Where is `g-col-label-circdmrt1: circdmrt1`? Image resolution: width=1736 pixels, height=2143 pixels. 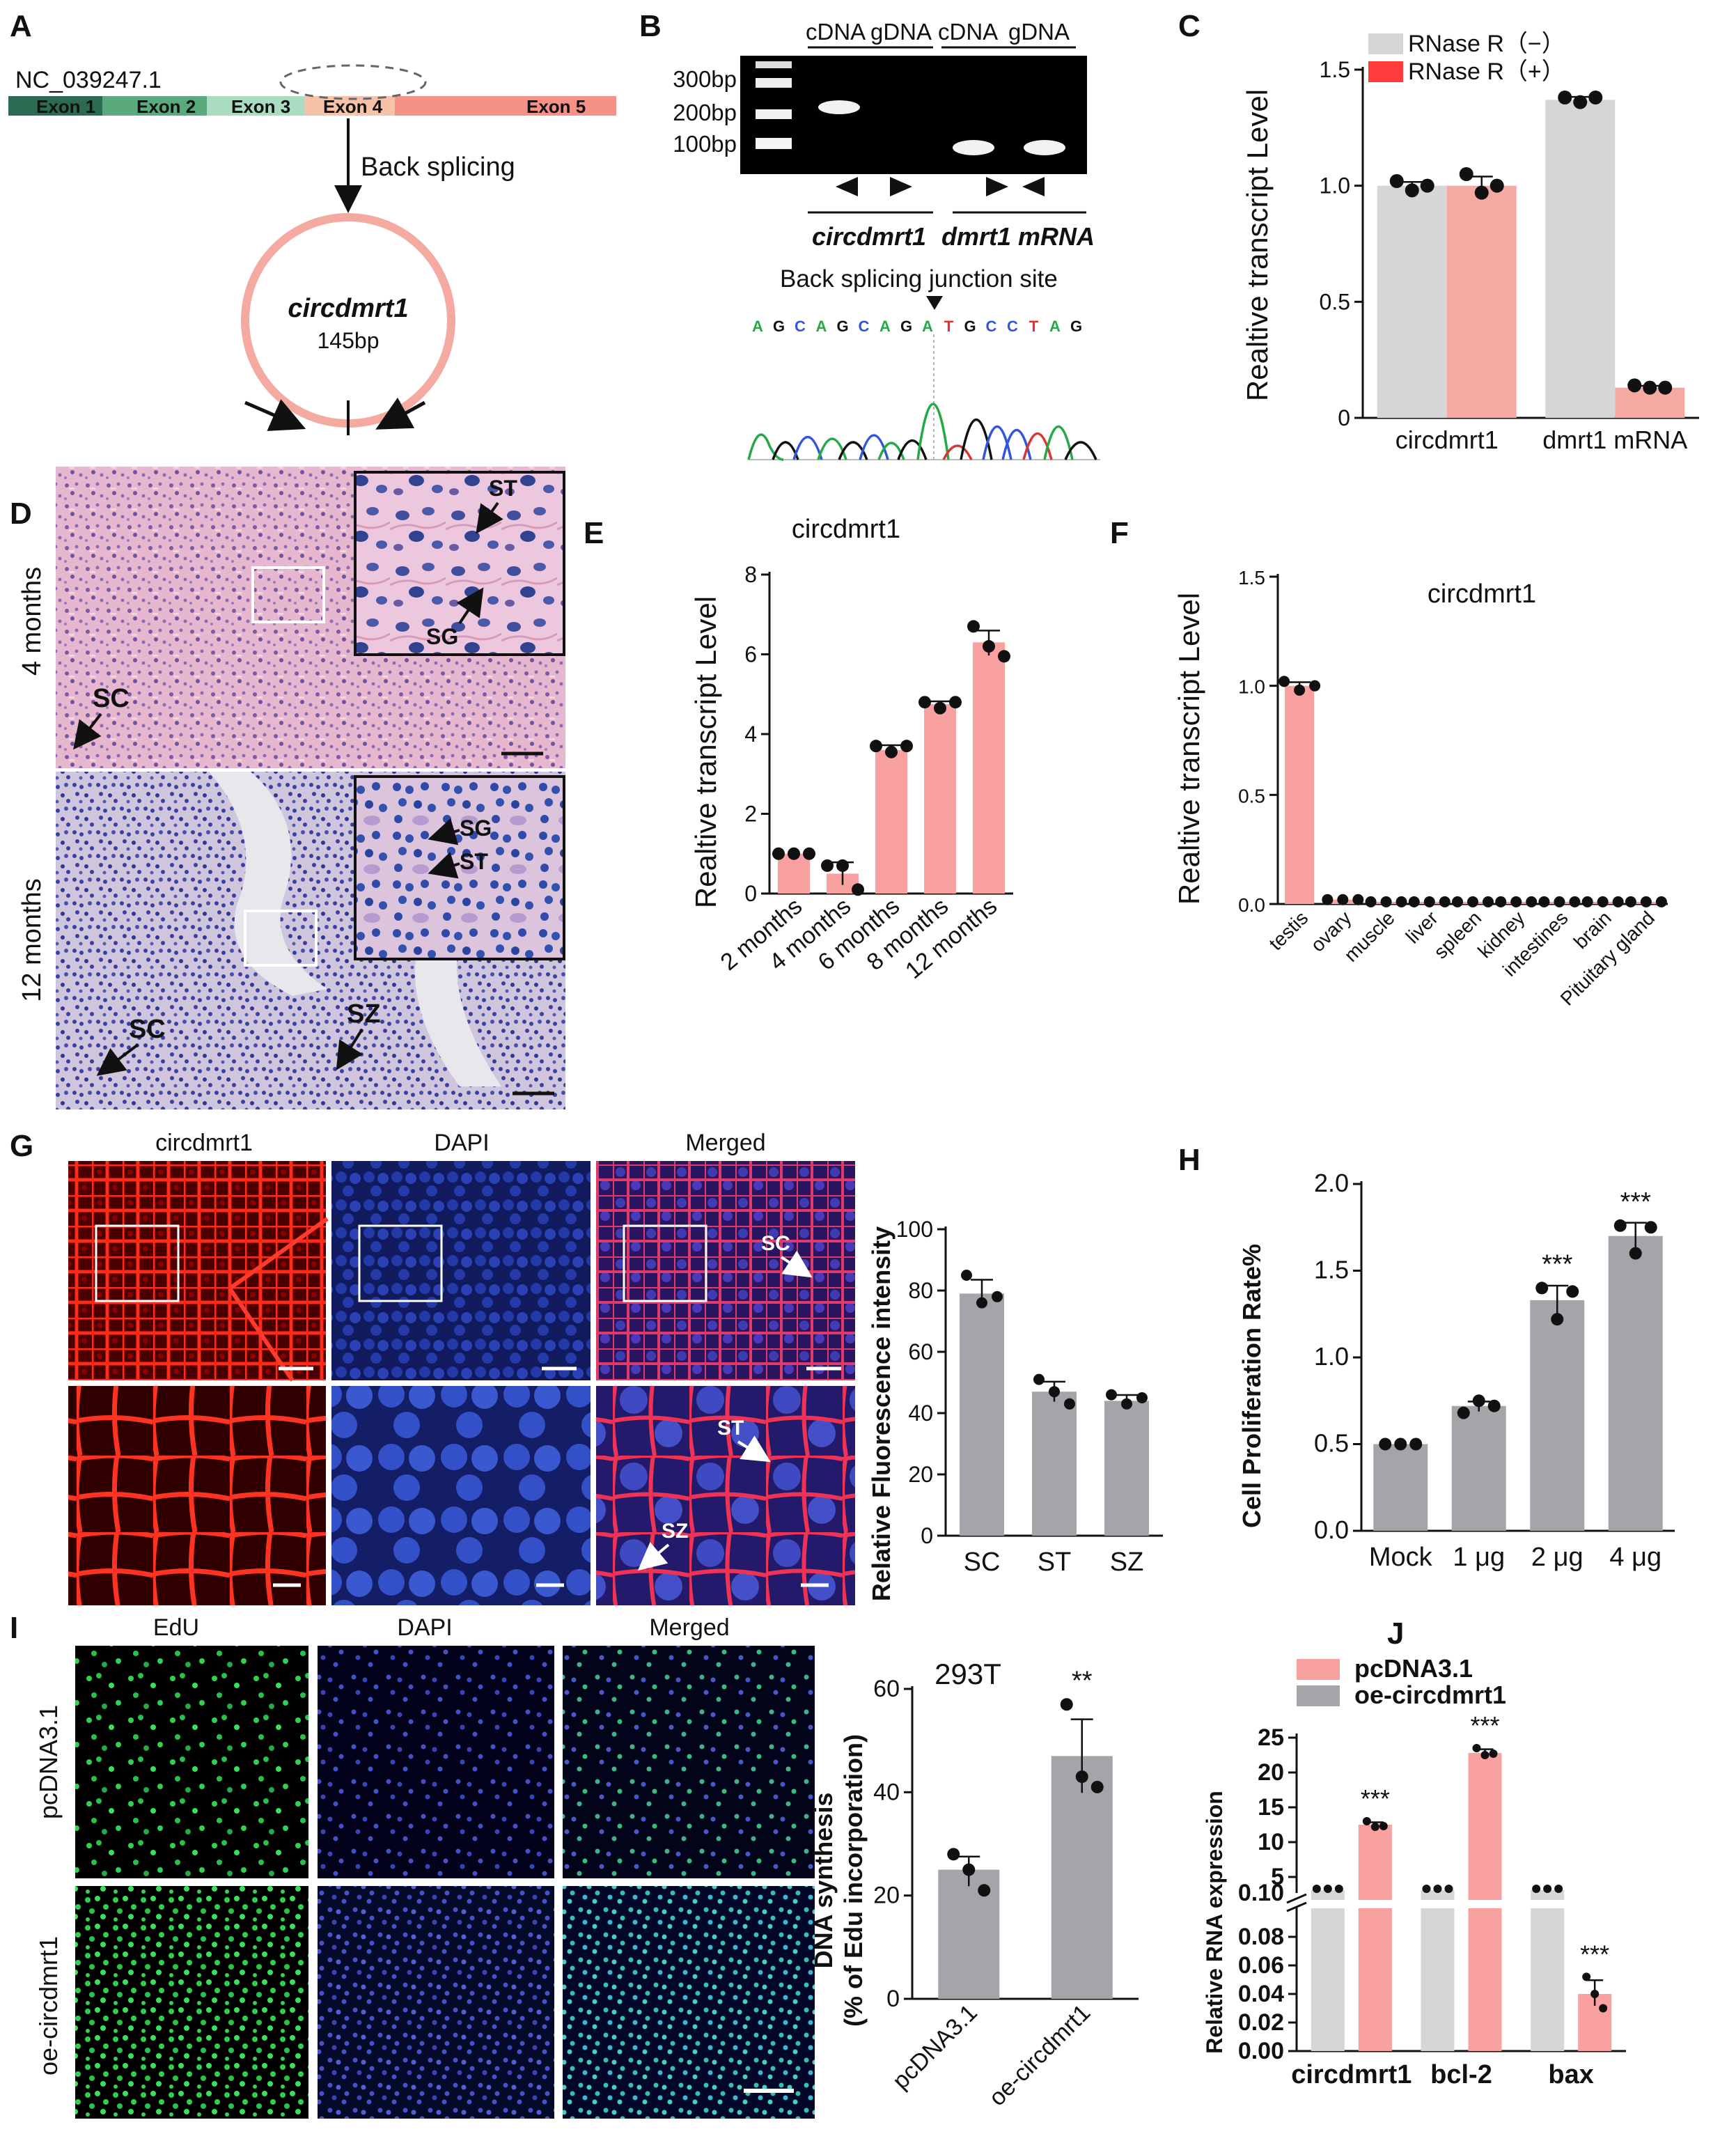 g-col-label-circdmrt1: circdmrt1 is located at coordinates (204, 1143).